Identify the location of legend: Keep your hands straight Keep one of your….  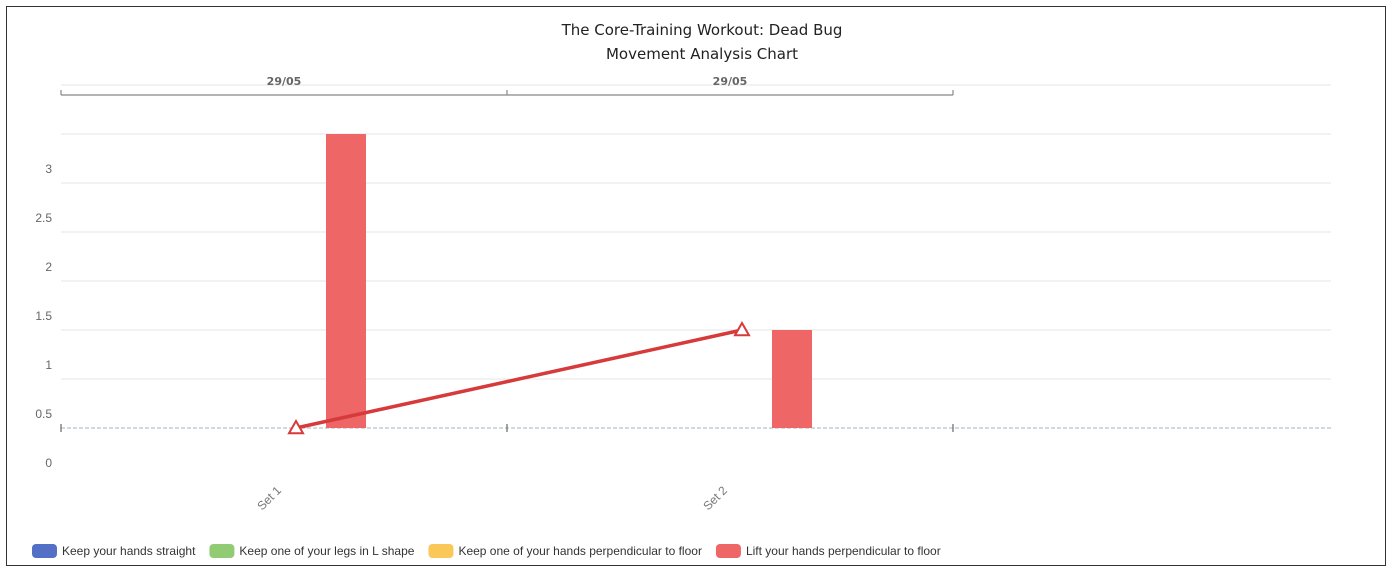
(486, 551).